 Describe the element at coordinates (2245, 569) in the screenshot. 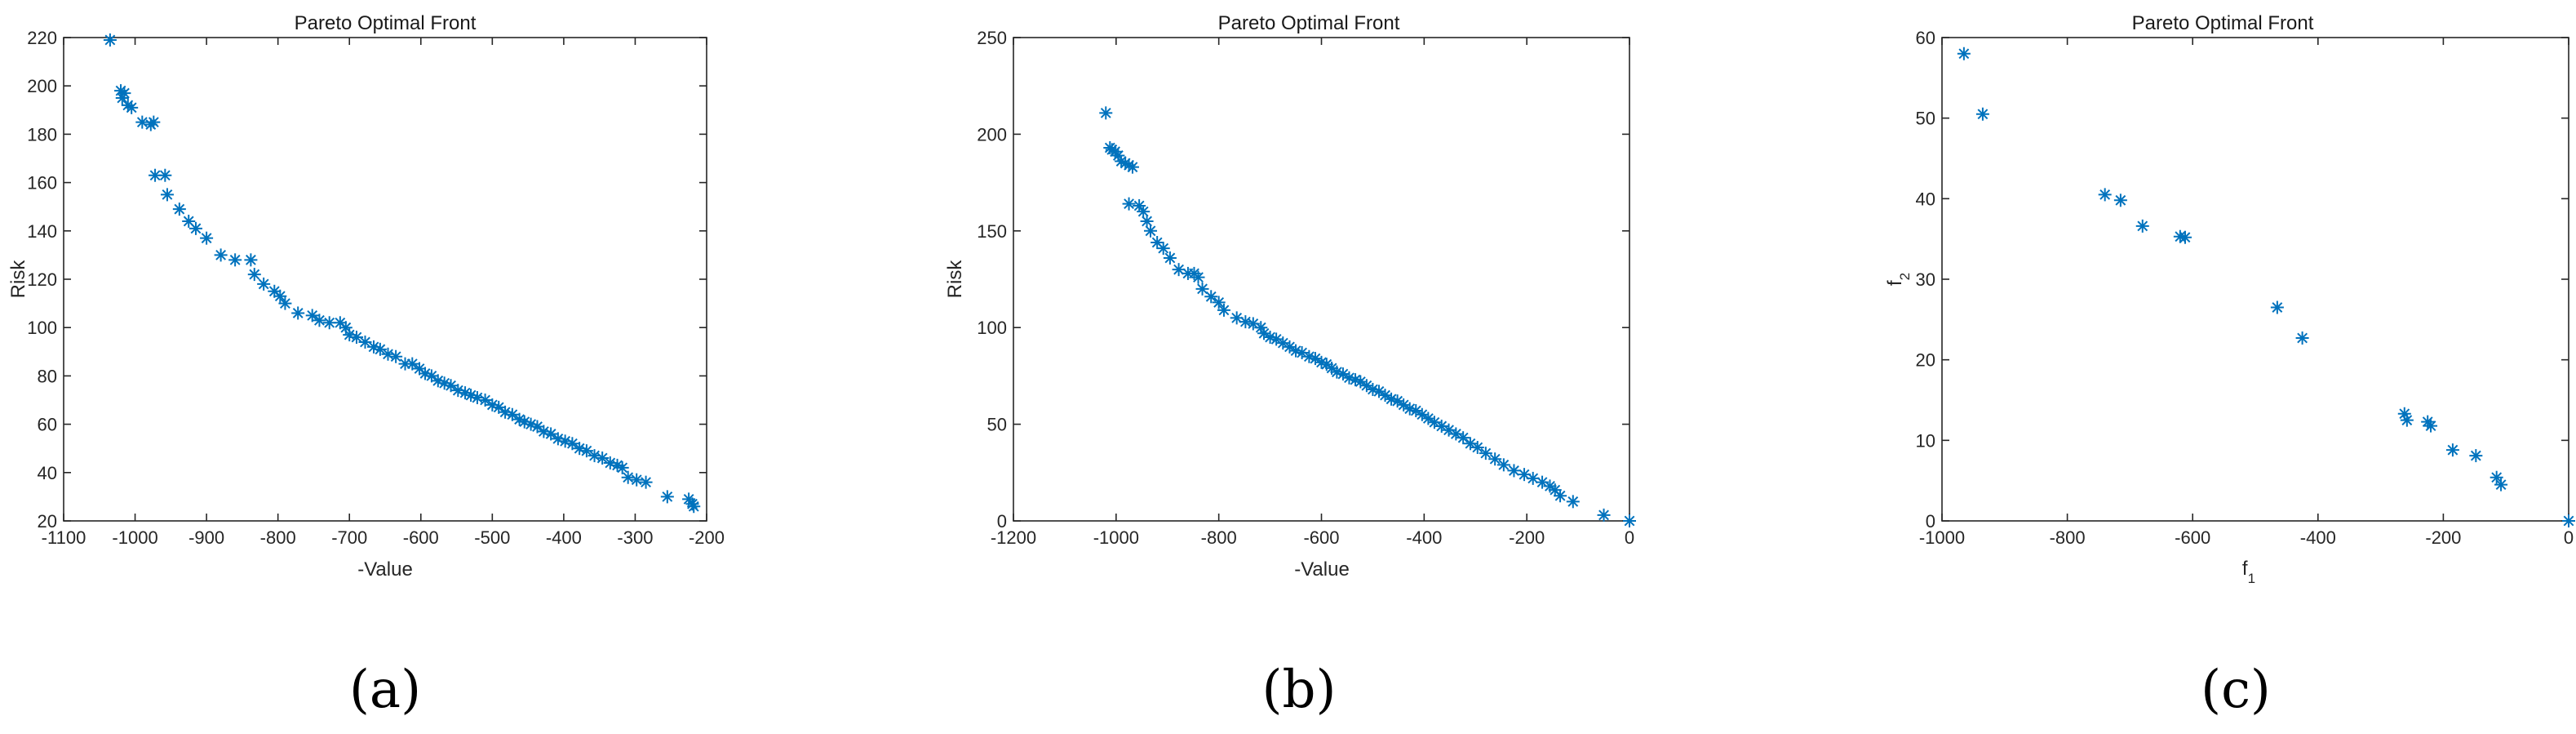

I see `x-axis-label-main: f` at that location.